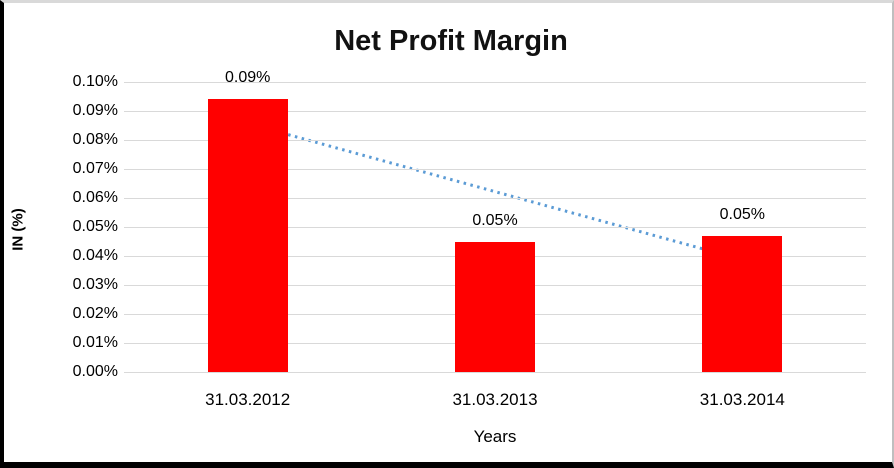 The image size is (894, 468). Describe the element at coordinates (95, 168) in the screenshot. I see `y-axis-tick-label: 0.07%` at that location.